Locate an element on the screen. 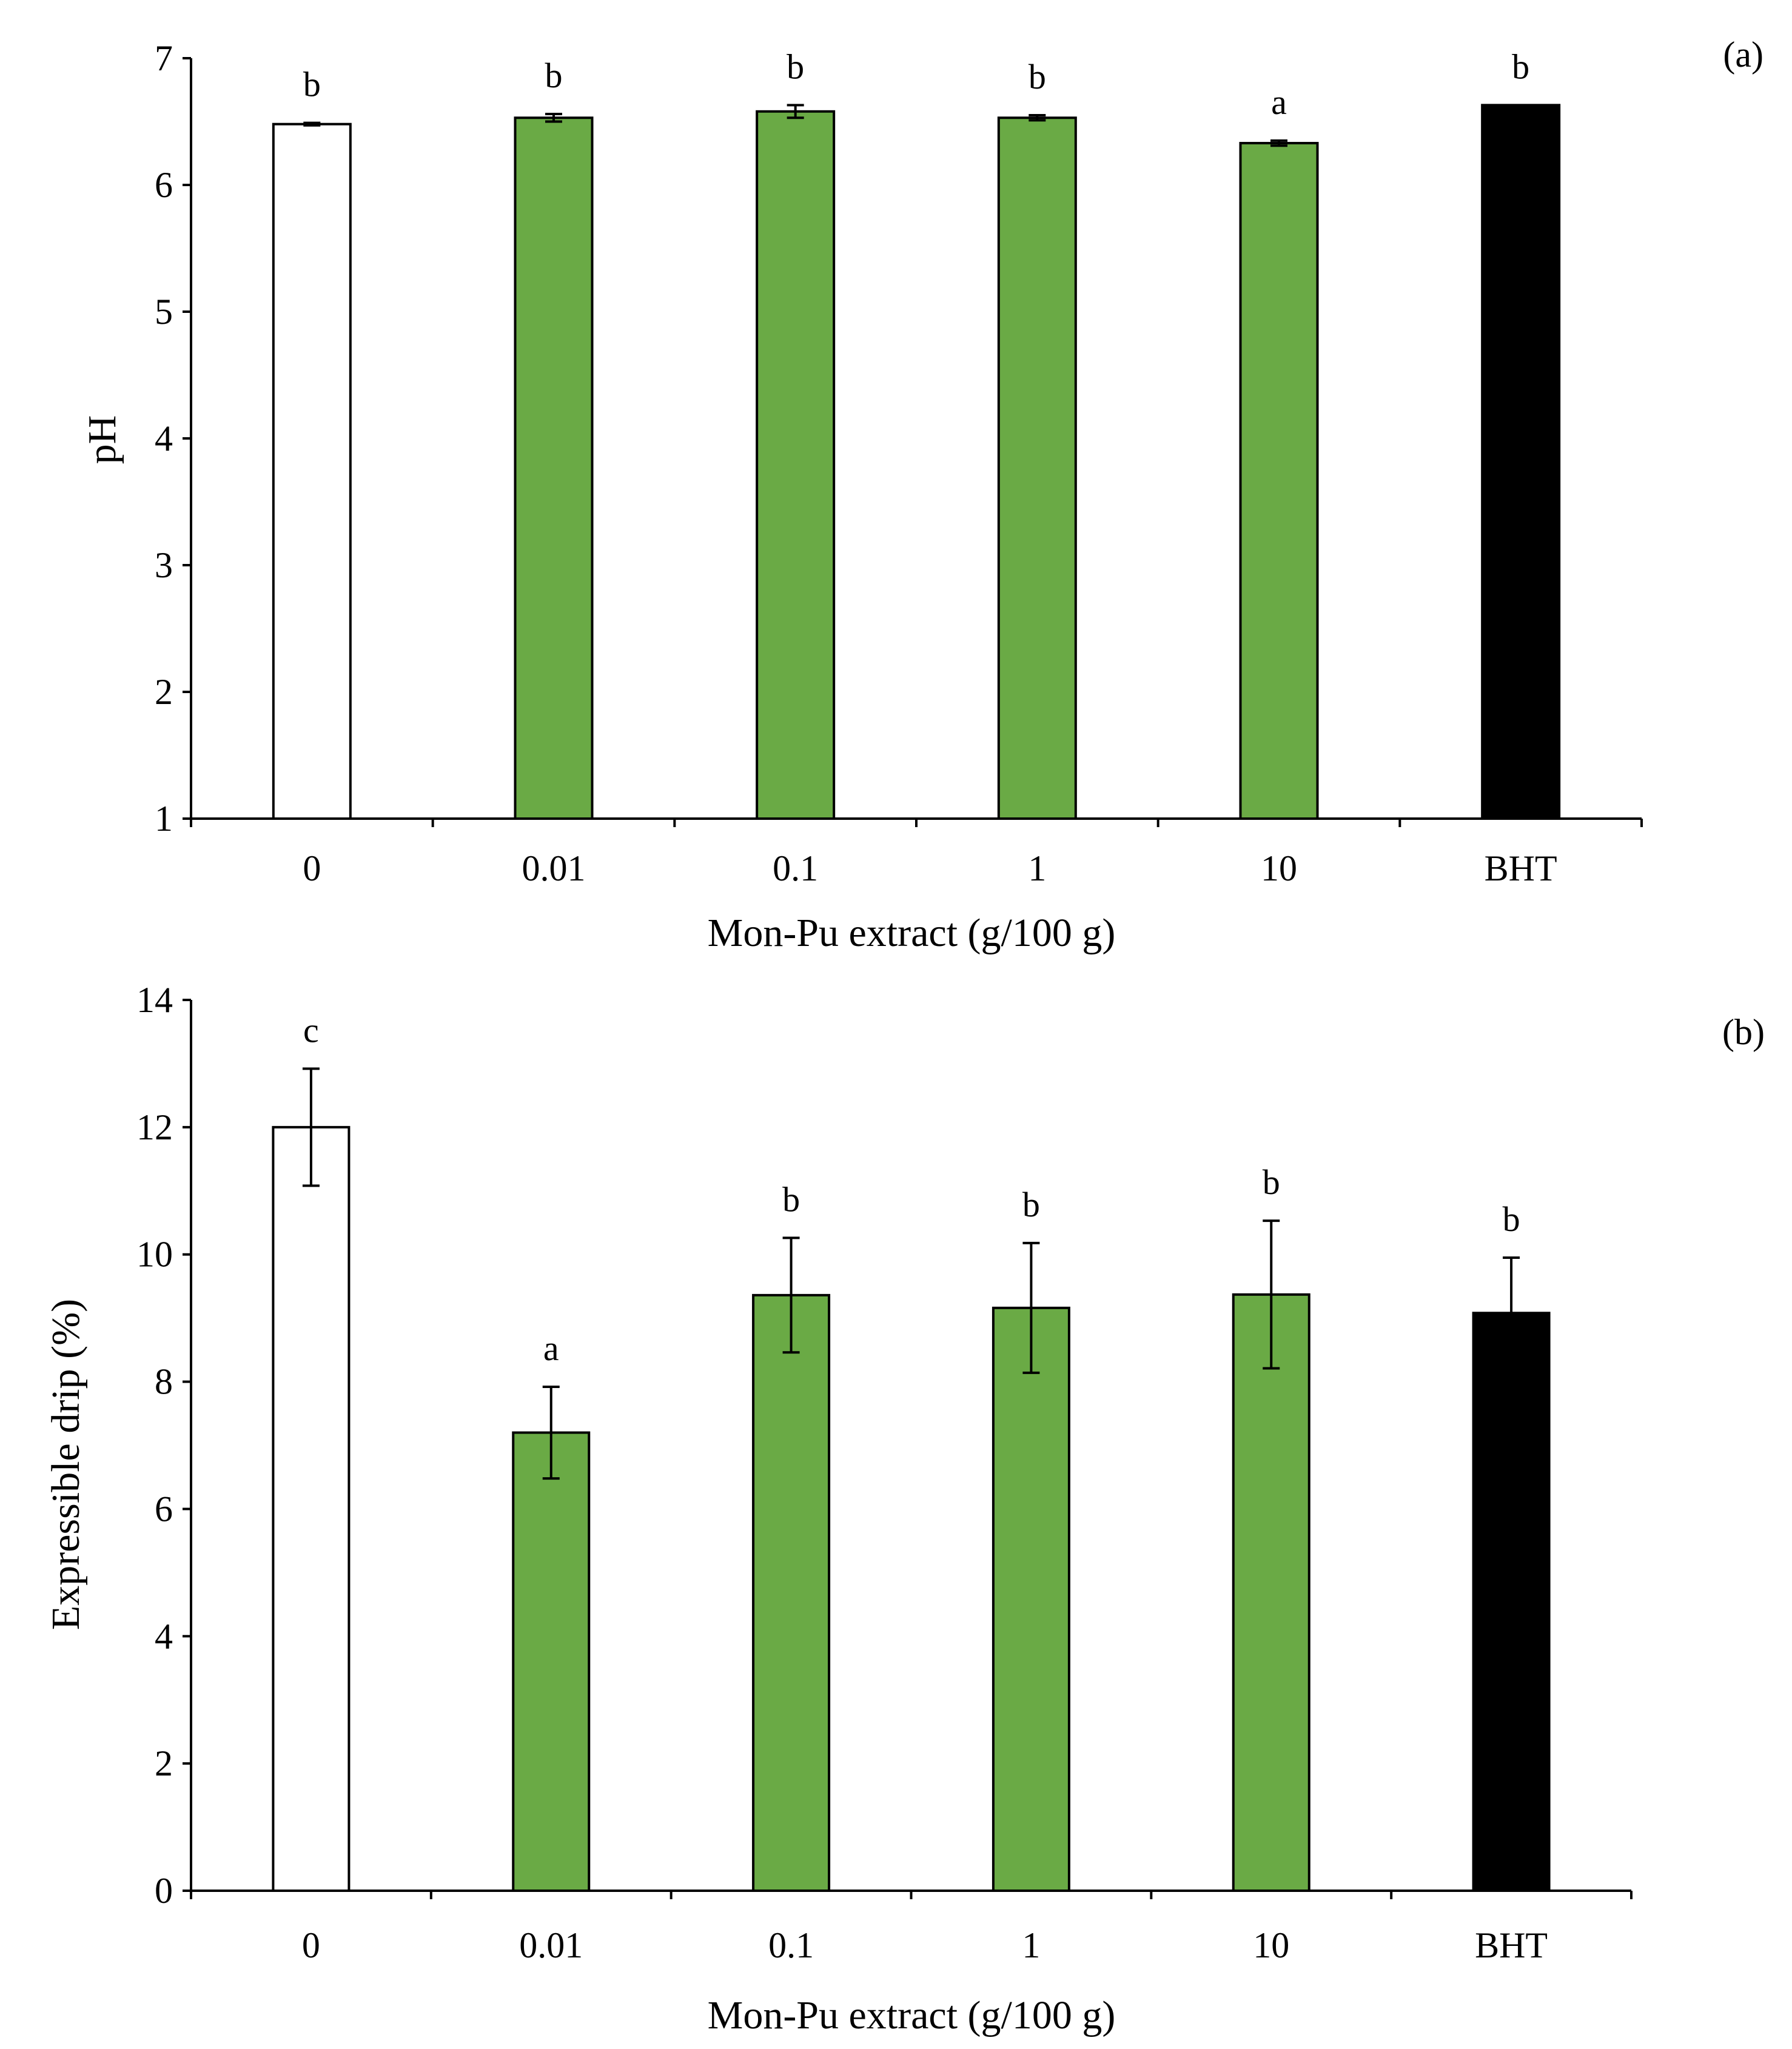  pa-y-tick-label: 3 is located at coordinates (164, 565).